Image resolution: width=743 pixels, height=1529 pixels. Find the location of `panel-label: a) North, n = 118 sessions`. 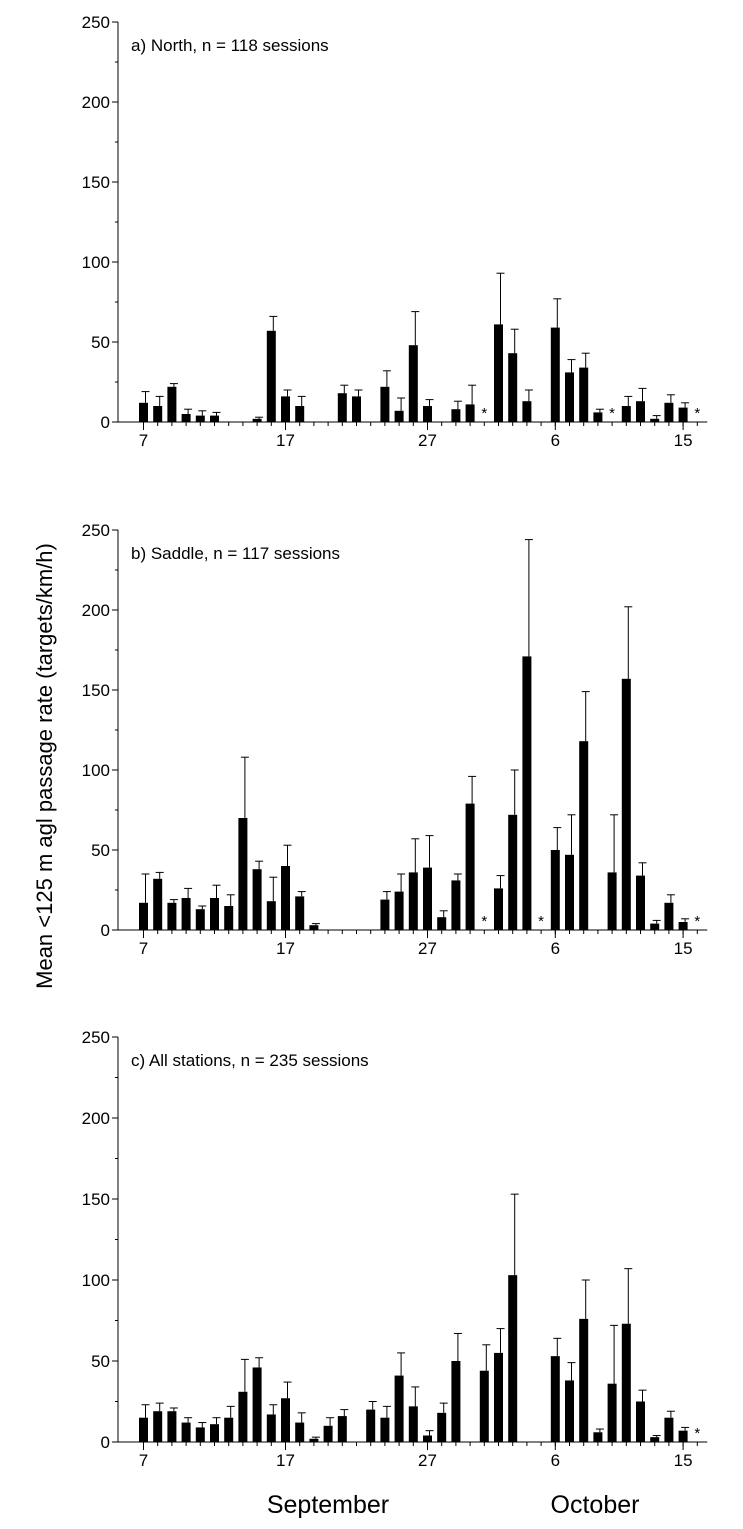

panel-label: a) North, n = 118 sessions is located at coordinates (230, 45).